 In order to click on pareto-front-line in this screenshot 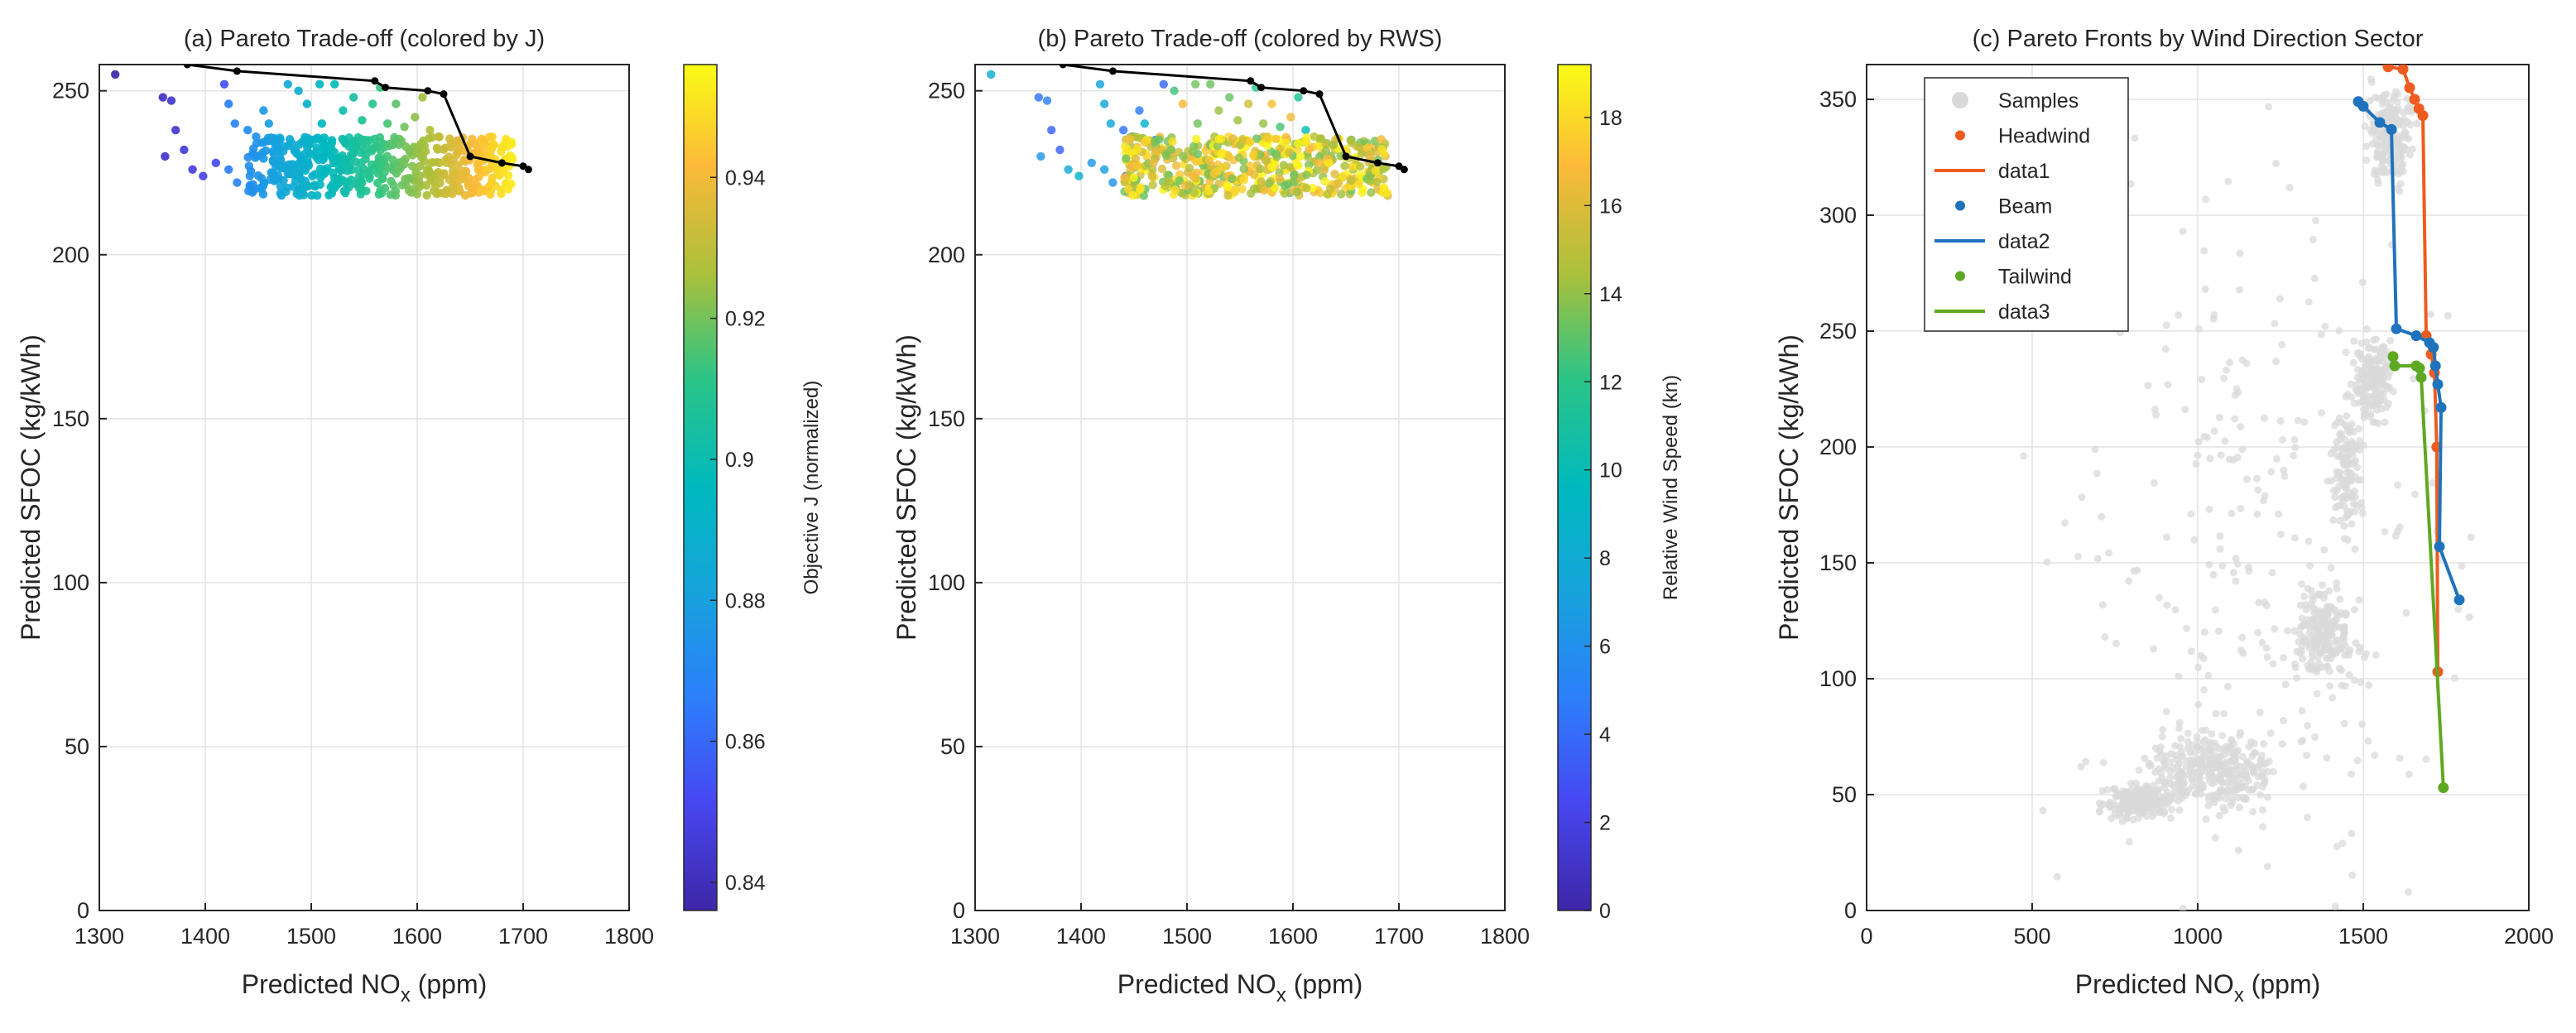, I will do `click(358, 118)`.